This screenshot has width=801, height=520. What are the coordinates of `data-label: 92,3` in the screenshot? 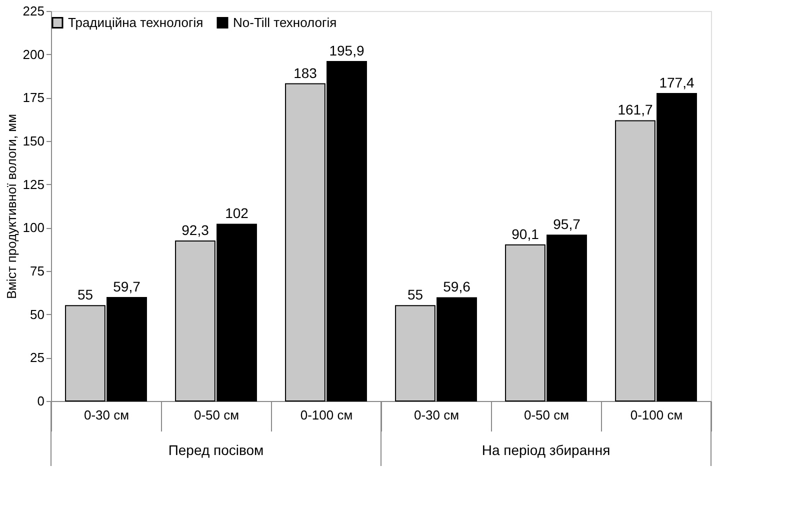 It's located at (196, 230).